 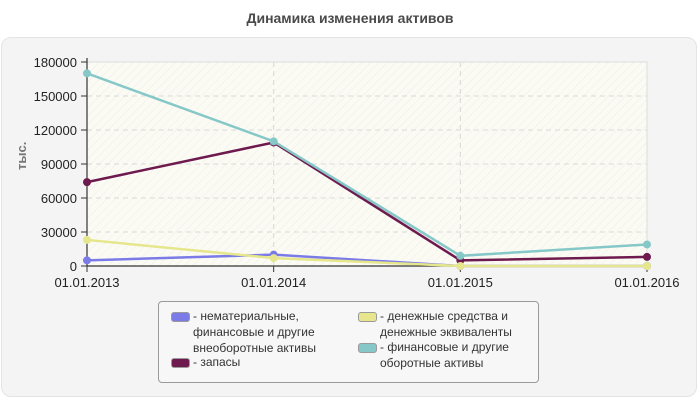 I want to click on x-tick-label: 01.01.2013, so click(x=86, y=282).